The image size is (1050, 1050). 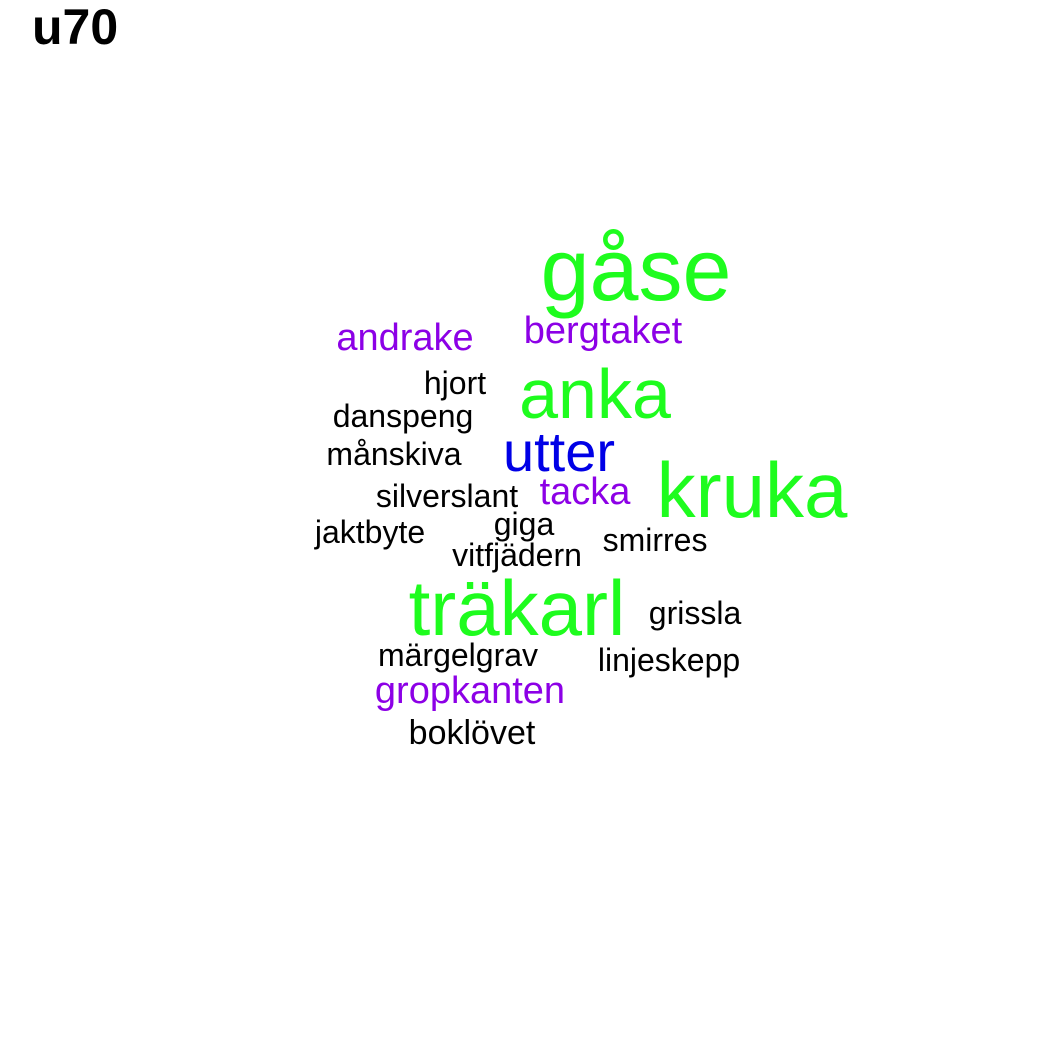 What do you see at coordinates (517, 555) in the screenshot?
I see `word-vitfjadern: vitfjädern` at bounding box center [517, 555].